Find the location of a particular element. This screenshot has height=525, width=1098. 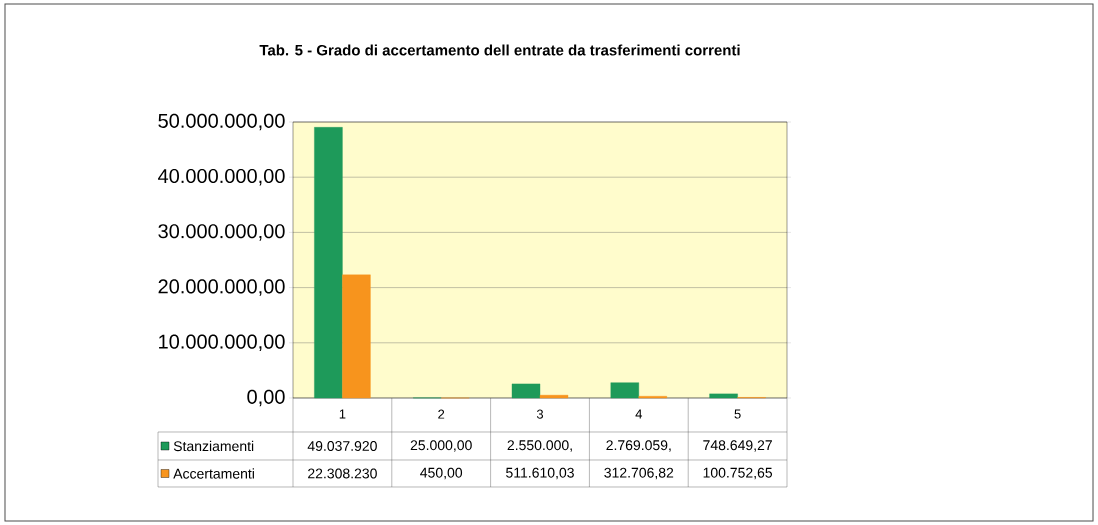

data-label: 49.037.920 is located at coordinates (342, 446).